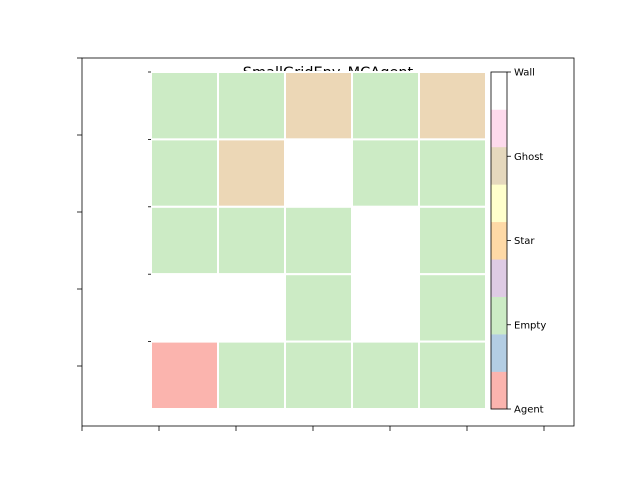 This screenshot has width=640, height=480. I want to click on grid-cell-r0-c0, so click(184, 106).